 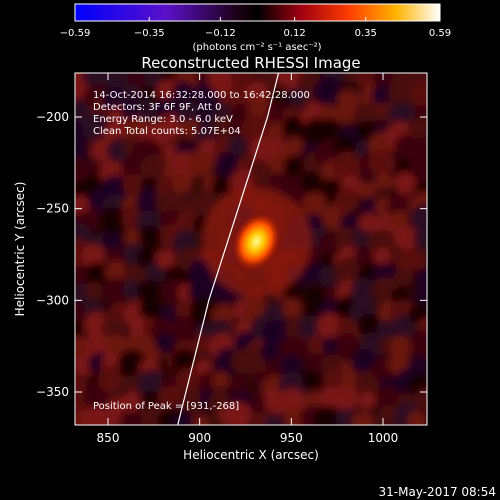 I want to click on y-tick-label: −200, so click(x=52, y=117).